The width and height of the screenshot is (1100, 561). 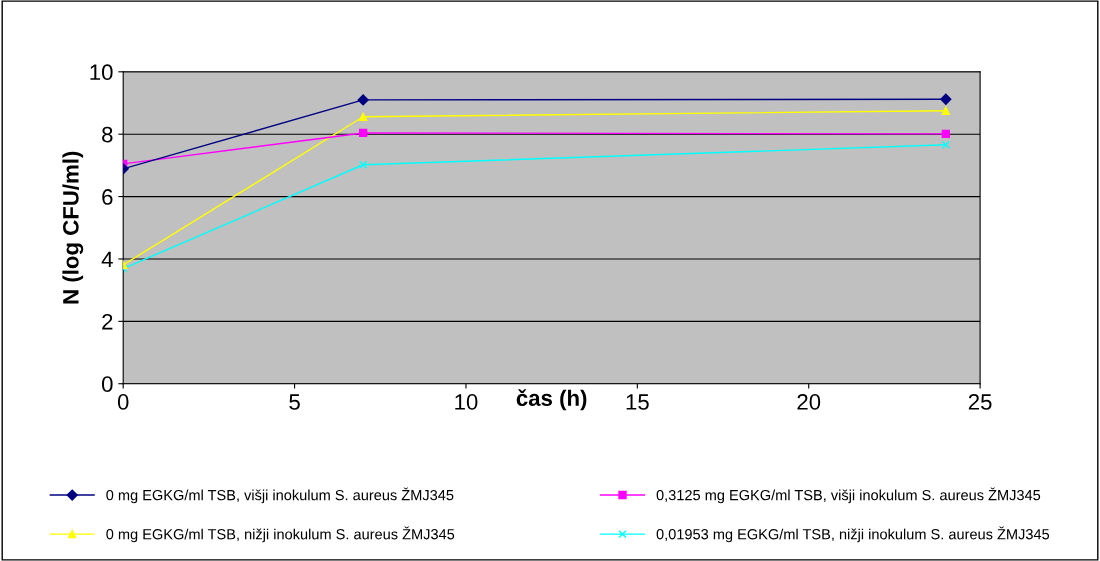 I want to click on x-tick-label: 20, so click(x=809, y=402).